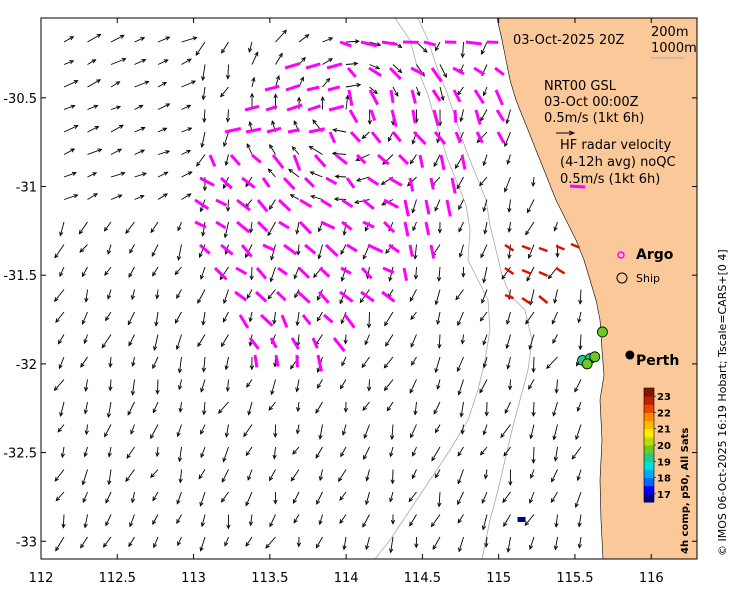  What do you see at coordinates (618, 162) in the screenshot?
I see `hf-legend-avg: (4-12h avg) noQC` at bounding box center [618, 162].